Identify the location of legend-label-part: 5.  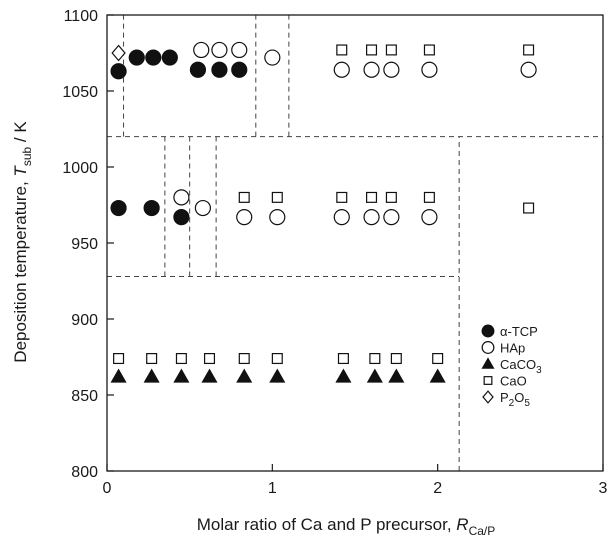
(527, 403).